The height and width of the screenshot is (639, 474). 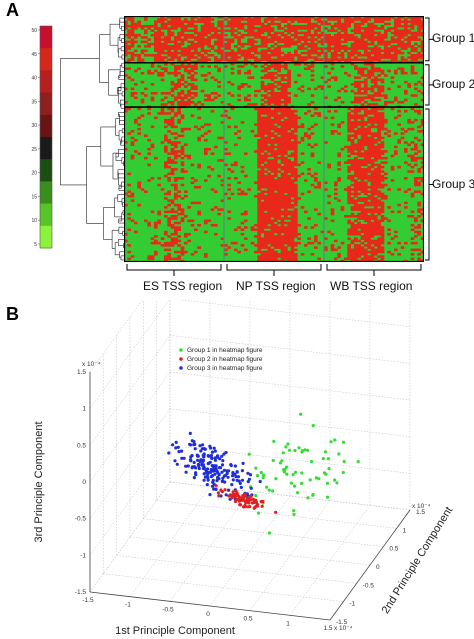 What do you see at coordinates (181, 368) in the screenshot?
I see `legend-marker` at bounding box center [181, 368].